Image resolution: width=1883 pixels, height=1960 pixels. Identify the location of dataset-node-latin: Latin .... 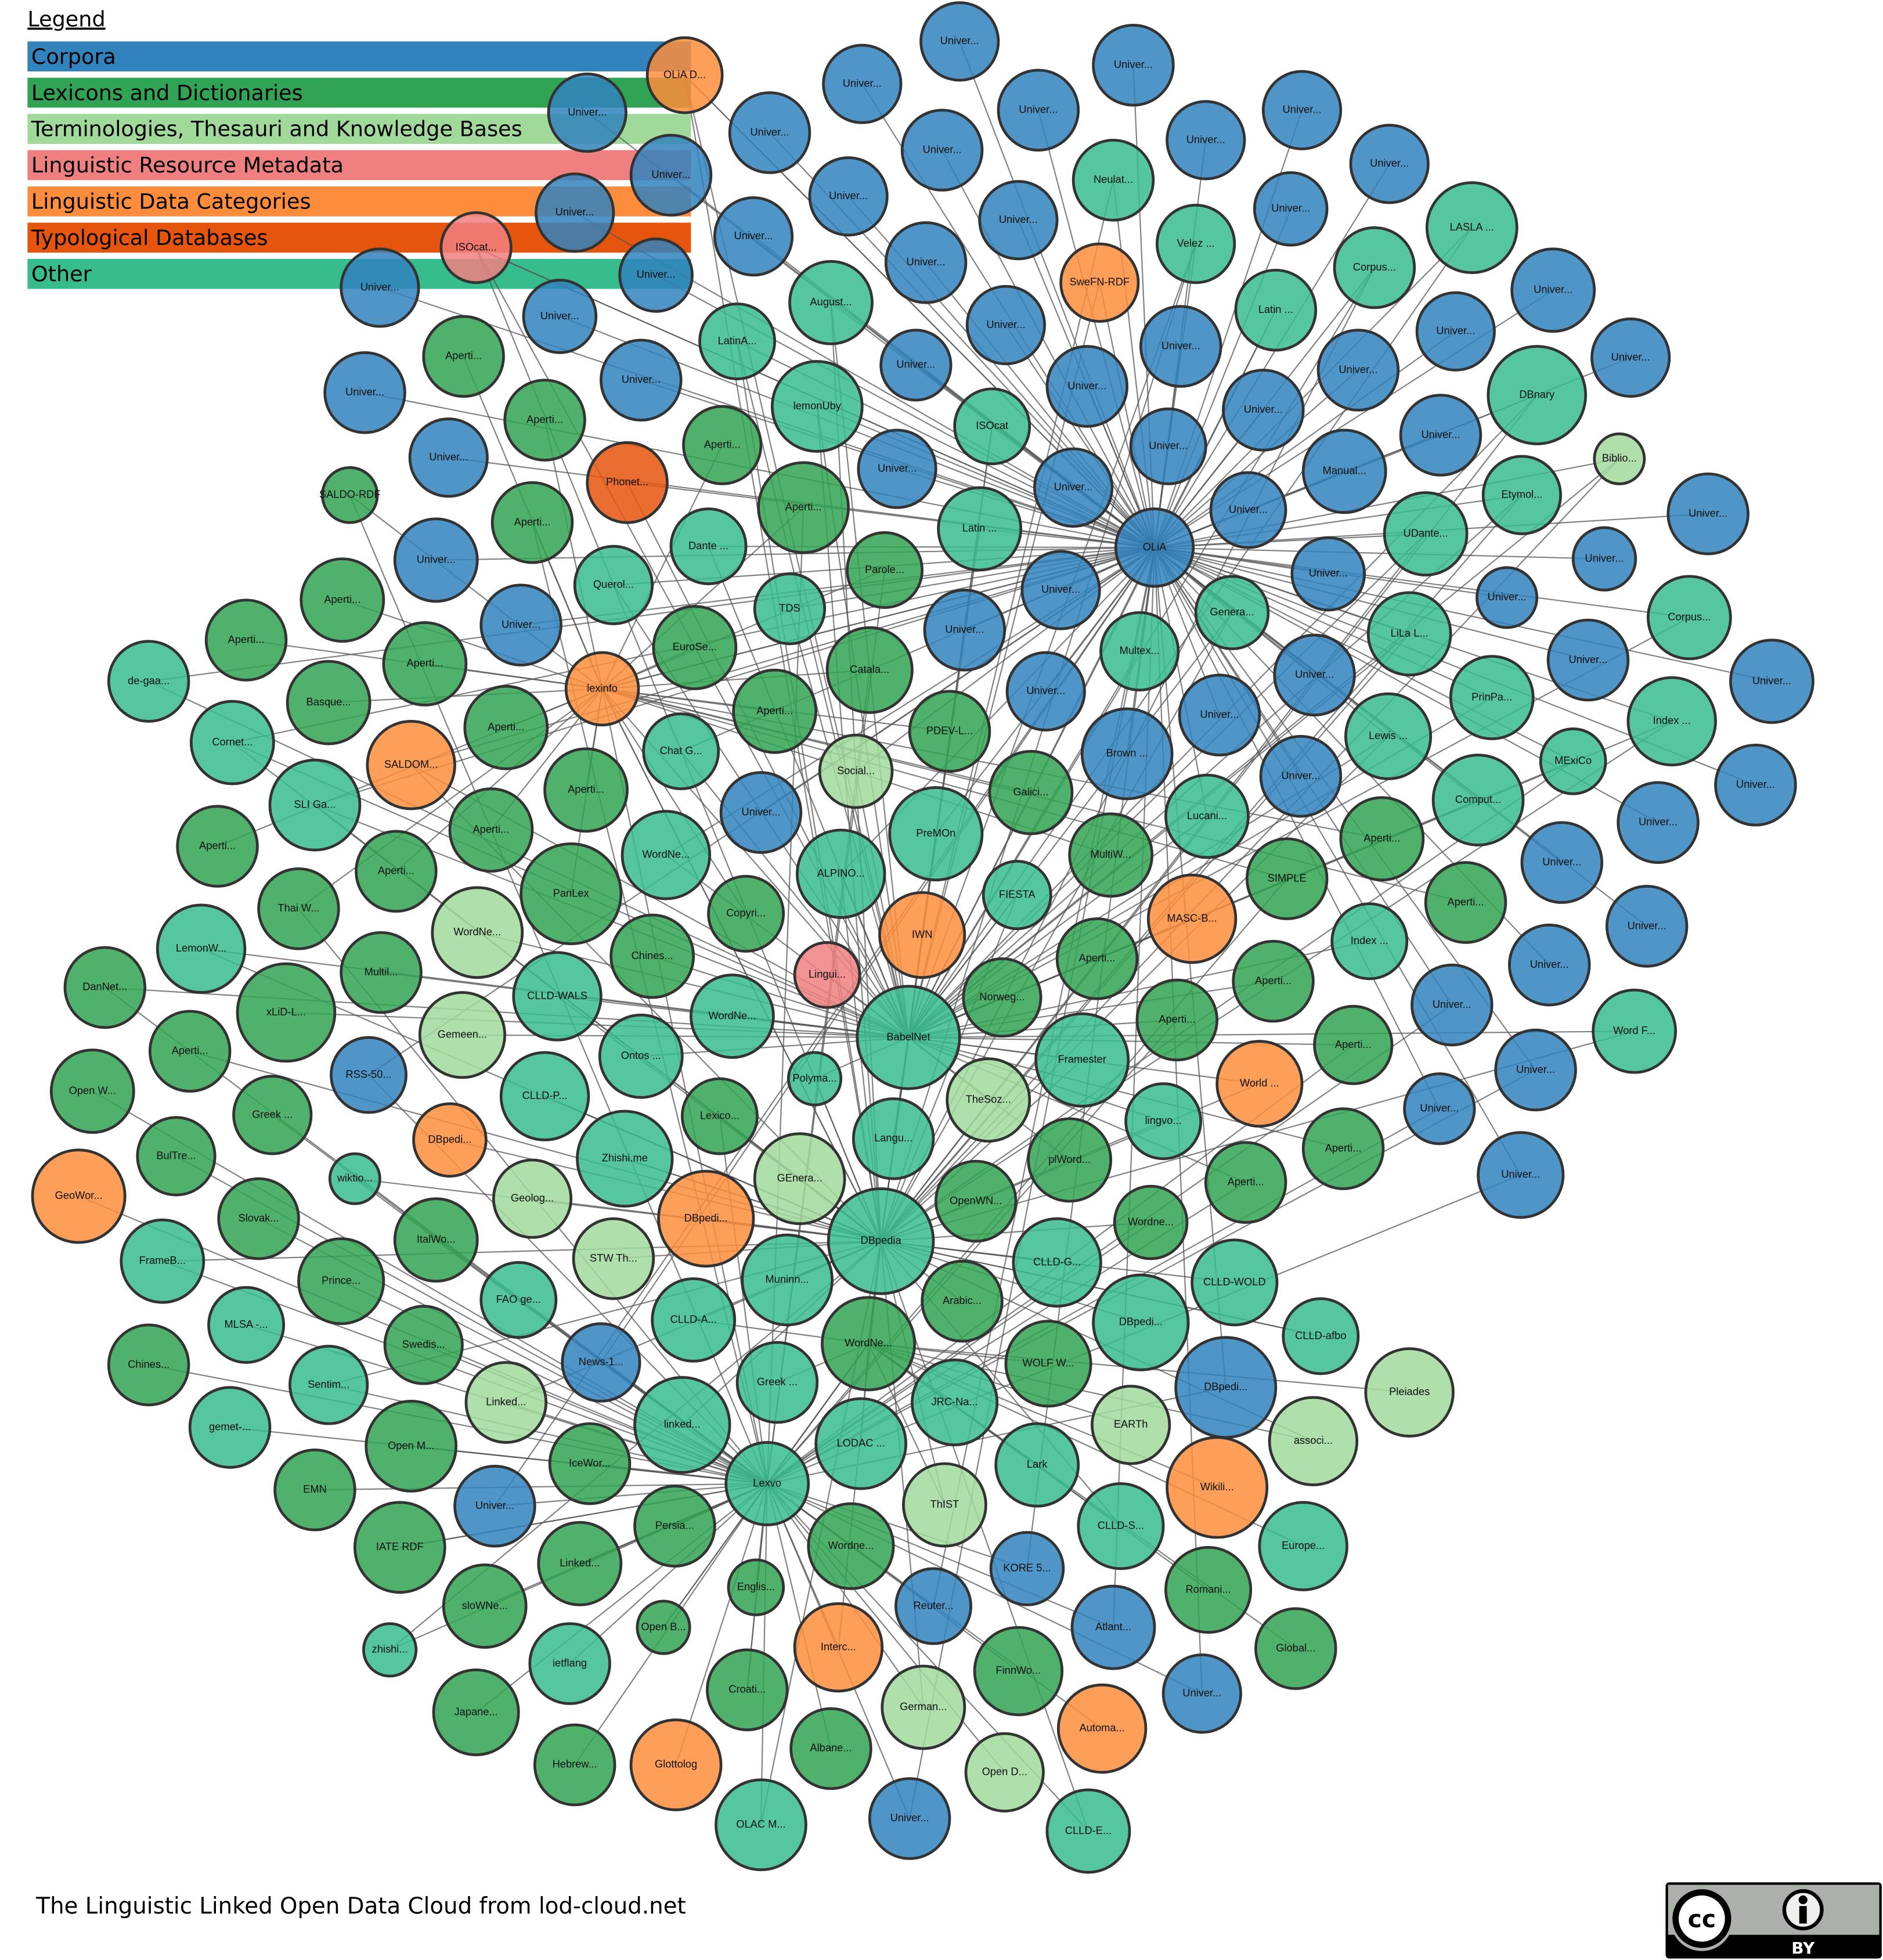
(1276, 310).